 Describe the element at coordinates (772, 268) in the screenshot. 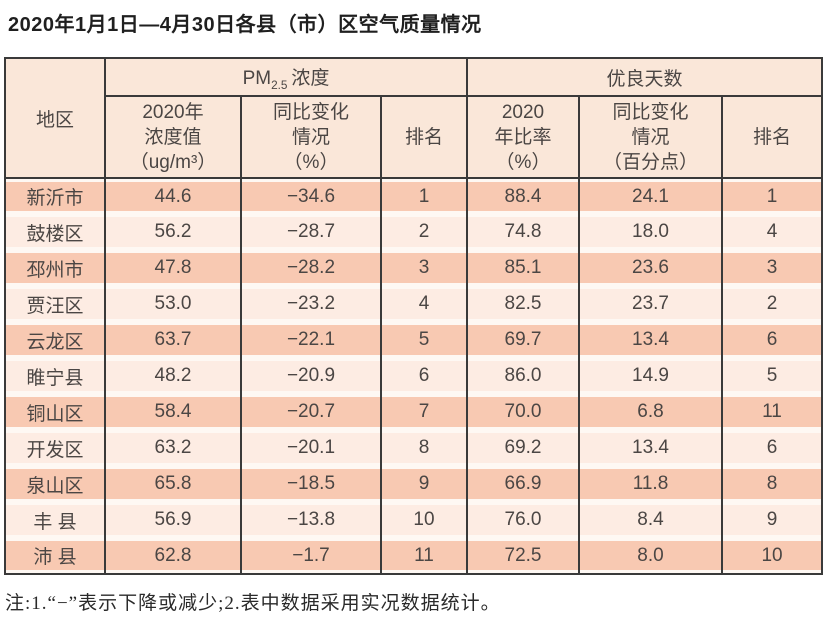

I see `days-rank-cell: 3` at that location.